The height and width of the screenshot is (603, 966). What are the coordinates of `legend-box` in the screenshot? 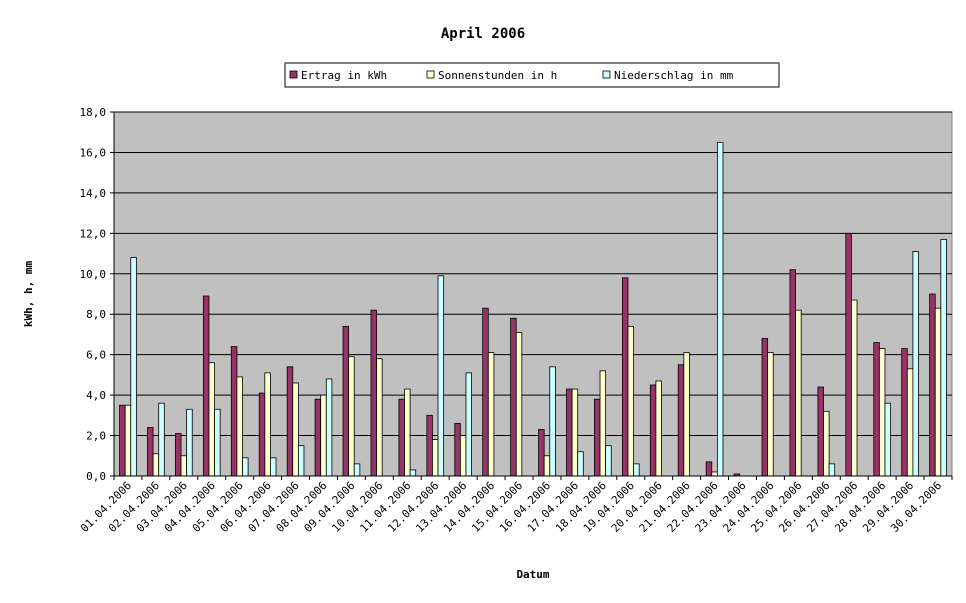 It's located at (532, 75).